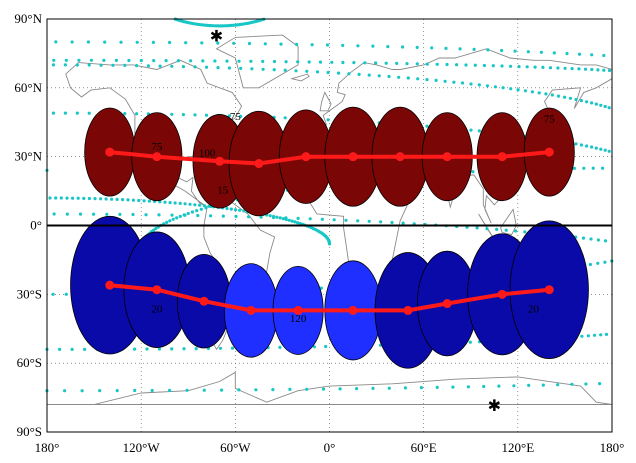 This screenshot has width=636, height=463. What do you see at coordinates (550, 119) in the screenshot?
I see `annotation-label: 75` at bounding box center [550, 119].